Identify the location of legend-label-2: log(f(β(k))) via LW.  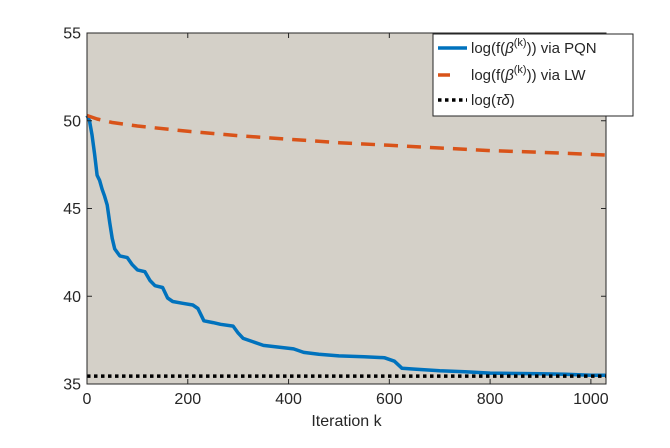
(528, 74).